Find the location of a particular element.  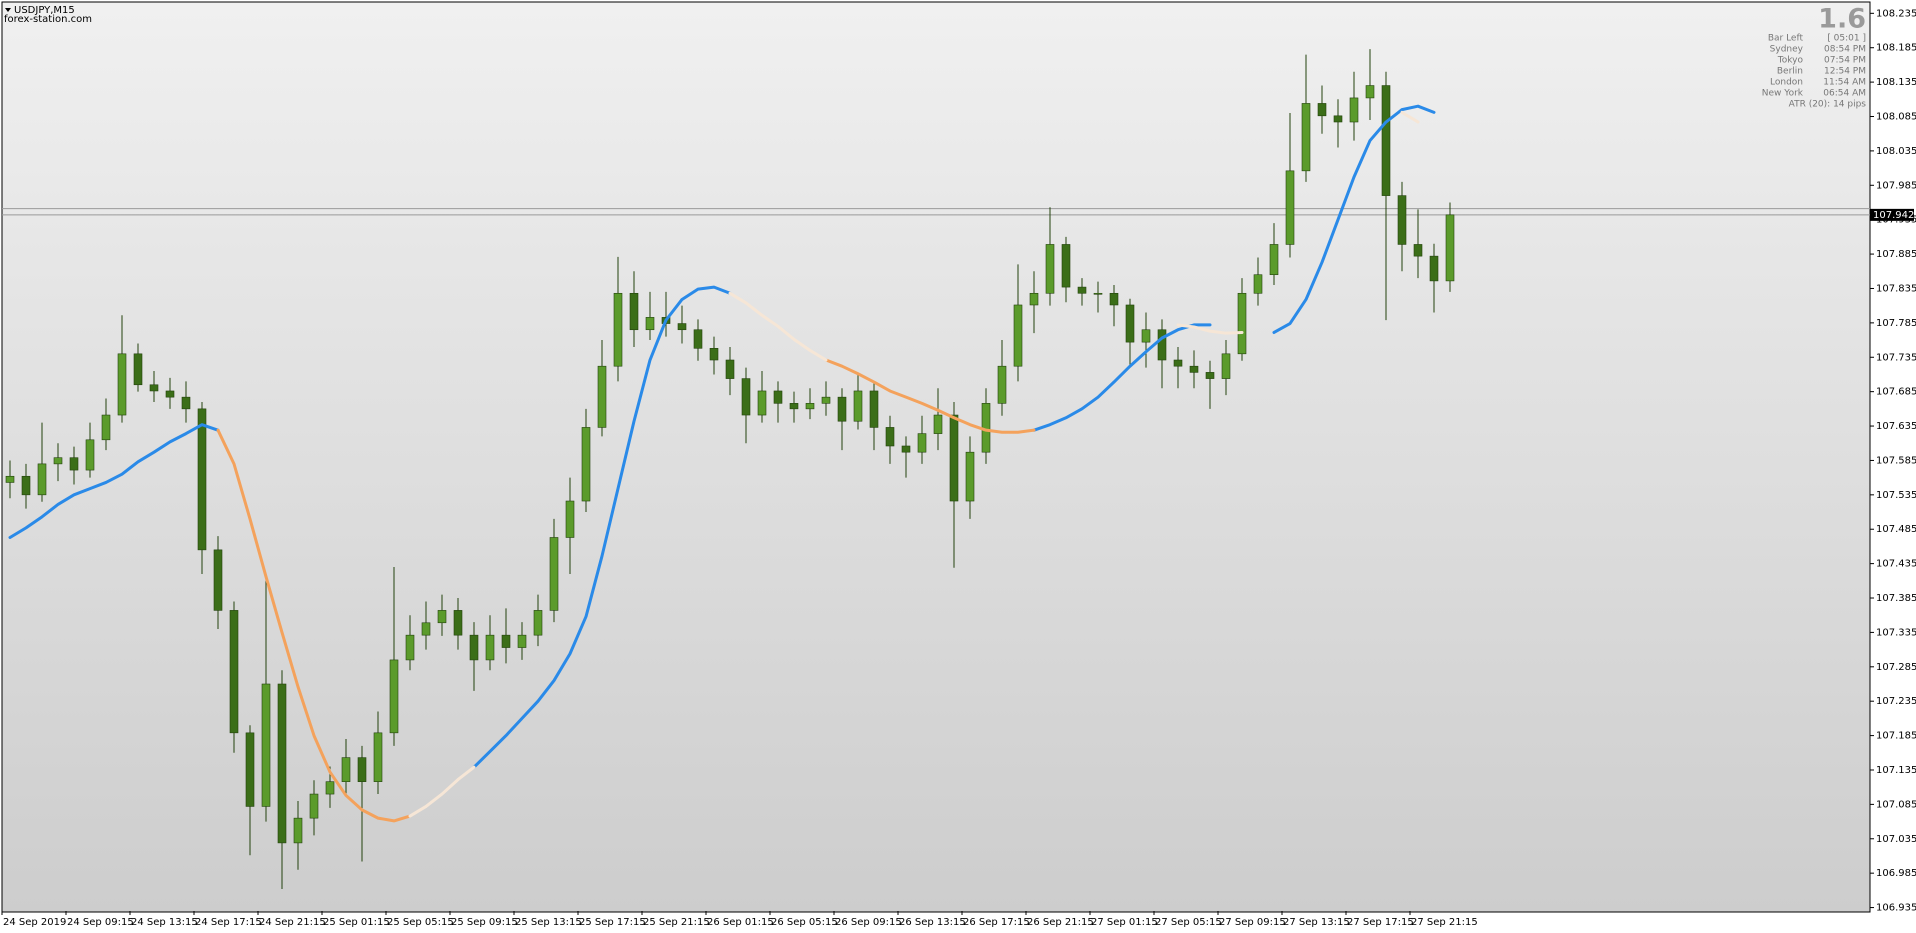

info-value: [ 05:01 ] is located at coordinates (1846, 39).